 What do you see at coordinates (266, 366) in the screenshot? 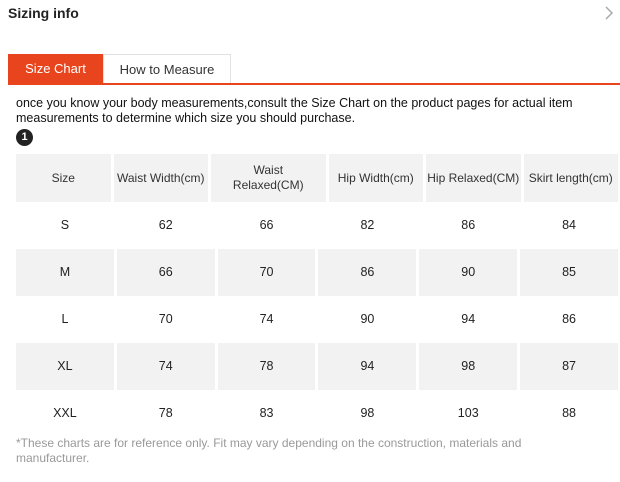
I see `cell-waist-relaxed: 78` at bounding box center [266, 366].